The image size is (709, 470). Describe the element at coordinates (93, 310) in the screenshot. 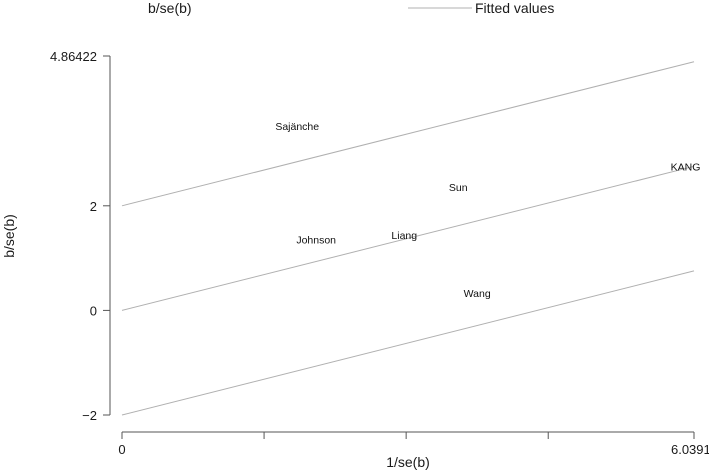

I see `y-tick-label: 0` at that location.